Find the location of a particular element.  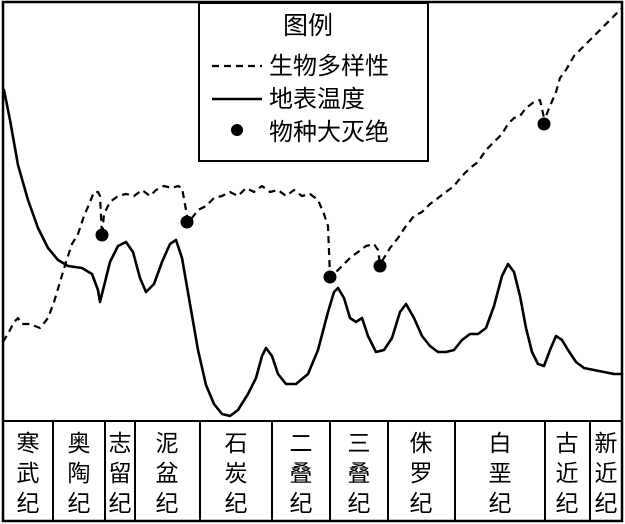

extinction-dot-swatch is located at coordinates (237, 130).